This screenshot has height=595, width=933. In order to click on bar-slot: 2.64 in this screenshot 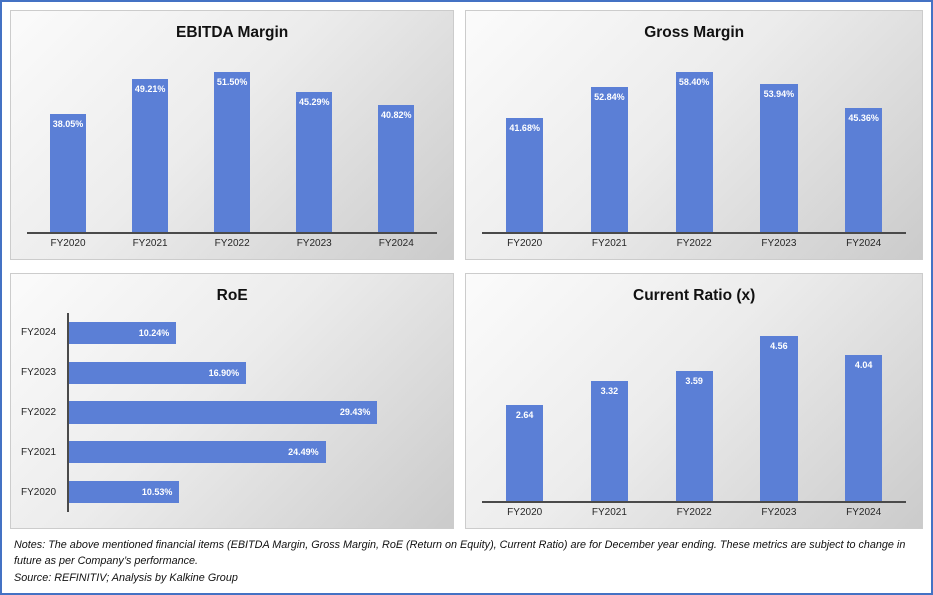, I will do `click(524, 405)`.